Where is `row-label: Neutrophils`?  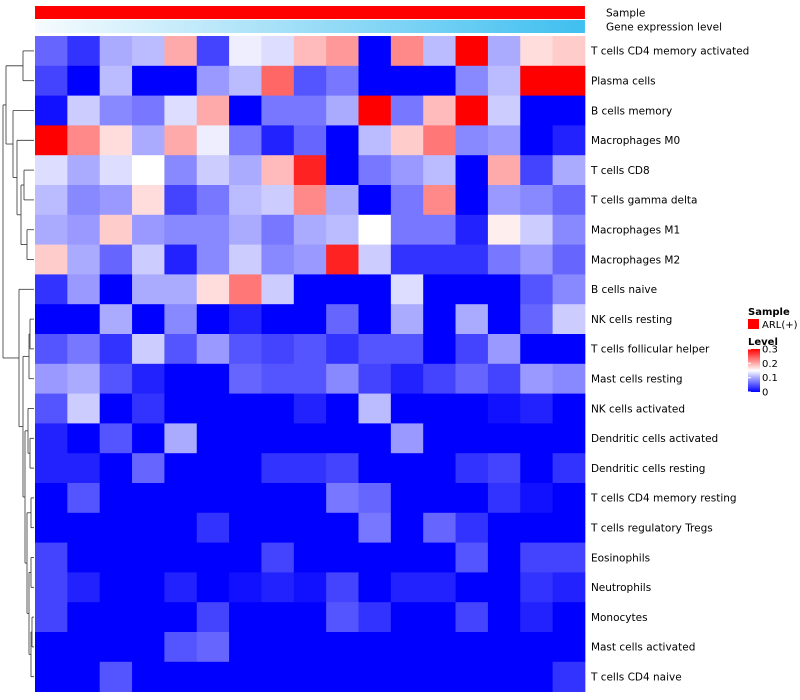 row-label: Neutrophils is located at coordinates (621, 588).